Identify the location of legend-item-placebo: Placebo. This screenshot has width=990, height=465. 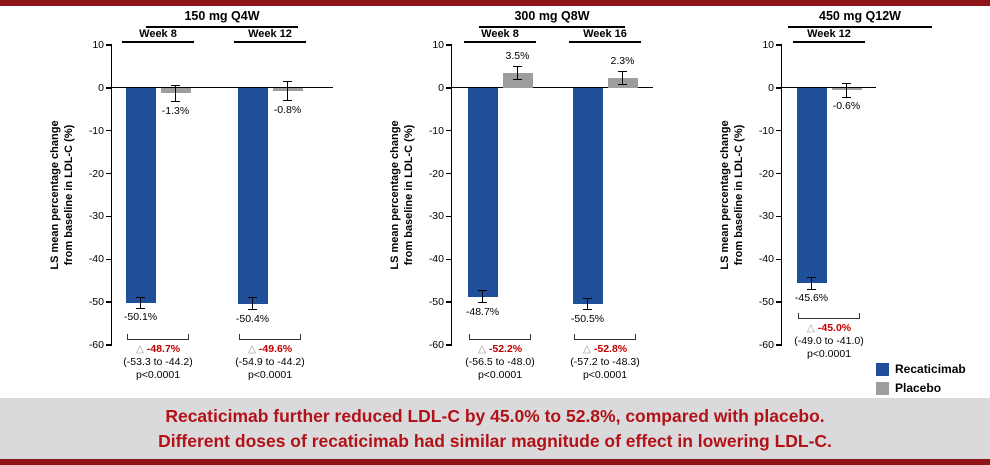
(921, 388).